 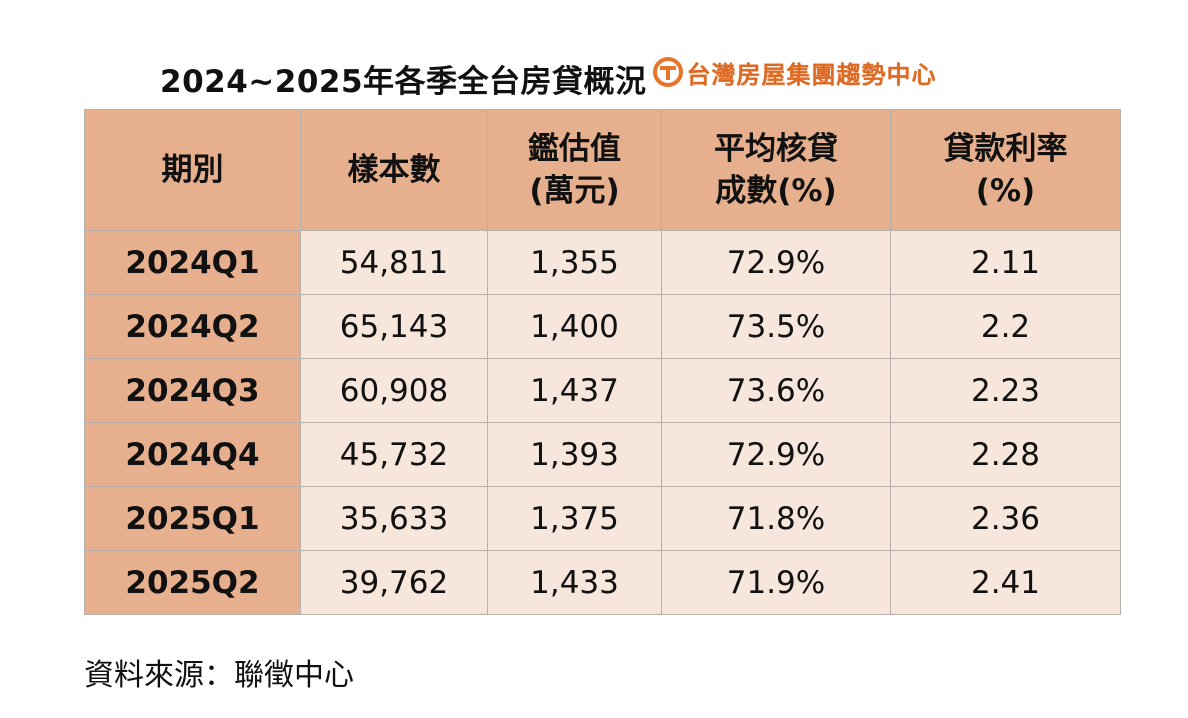 What do you see at coordinates (574, 454) in the screenshot?
I see `appraisal-value-cell: 1,393` at bounding box center [574, 454].